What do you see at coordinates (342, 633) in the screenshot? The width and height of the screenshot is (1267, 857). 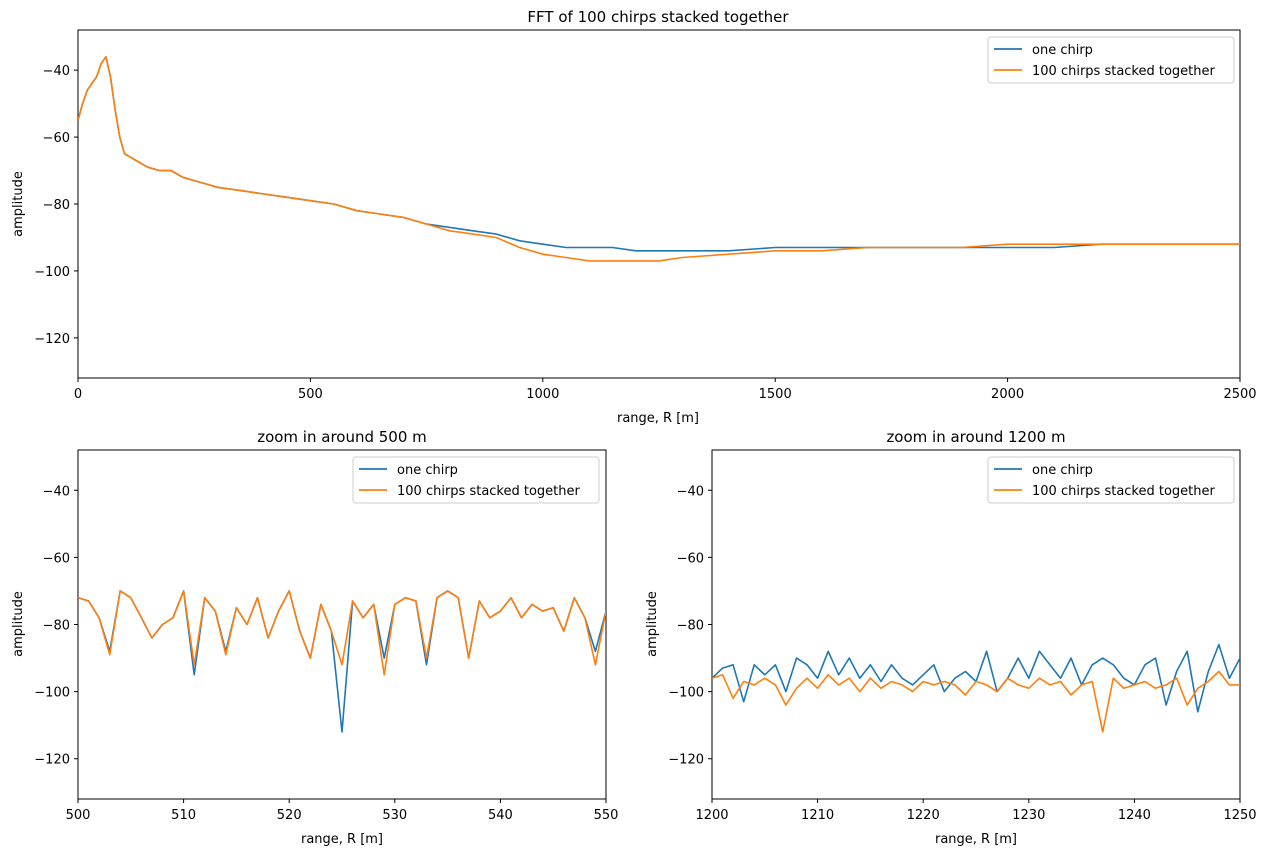 I see `series-line-stacked-bottom-left` at bounding box center [342, 633].